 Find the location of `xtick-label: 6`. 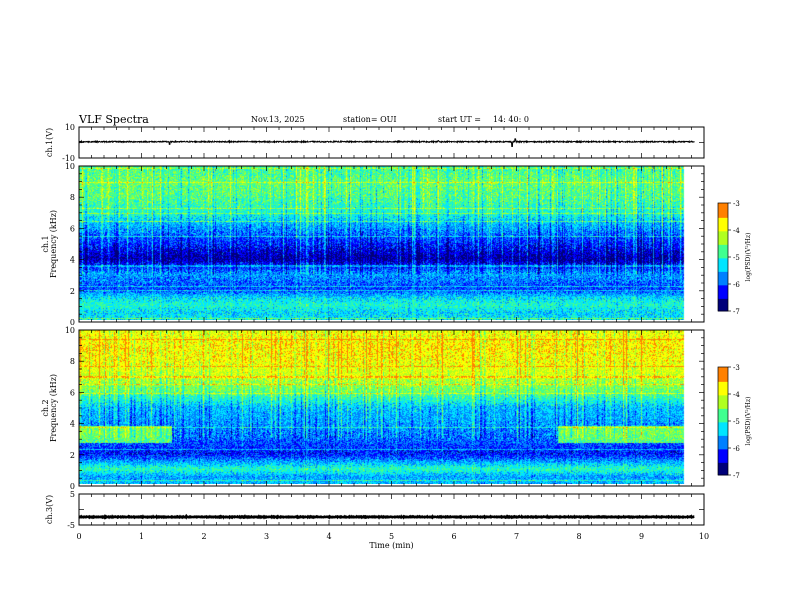

xtick-label: 6 is located at coordinates (453, 536).